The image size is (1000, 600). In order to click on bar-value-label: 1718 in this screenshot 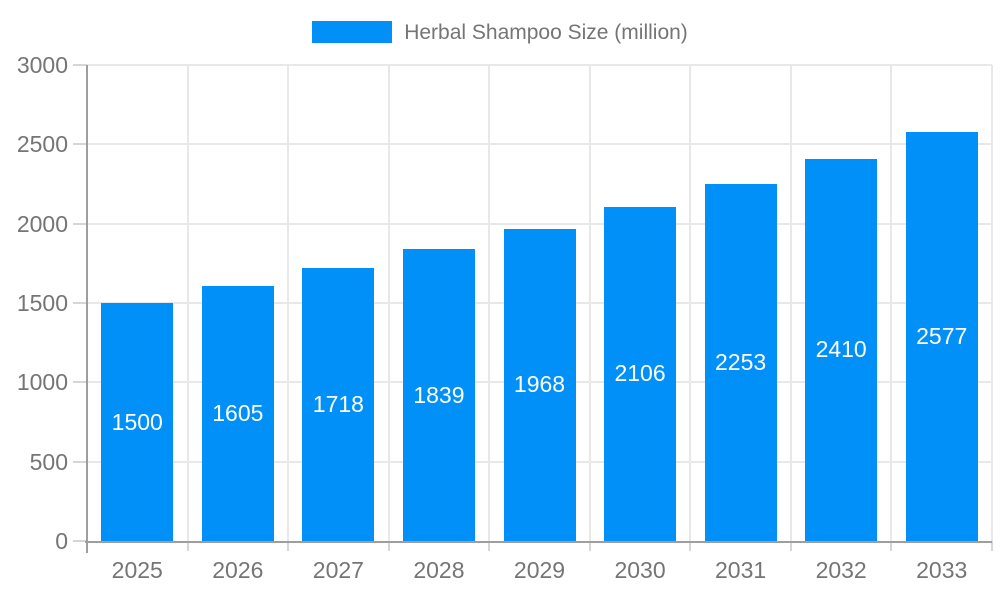, I will do `click(338, 404)`.